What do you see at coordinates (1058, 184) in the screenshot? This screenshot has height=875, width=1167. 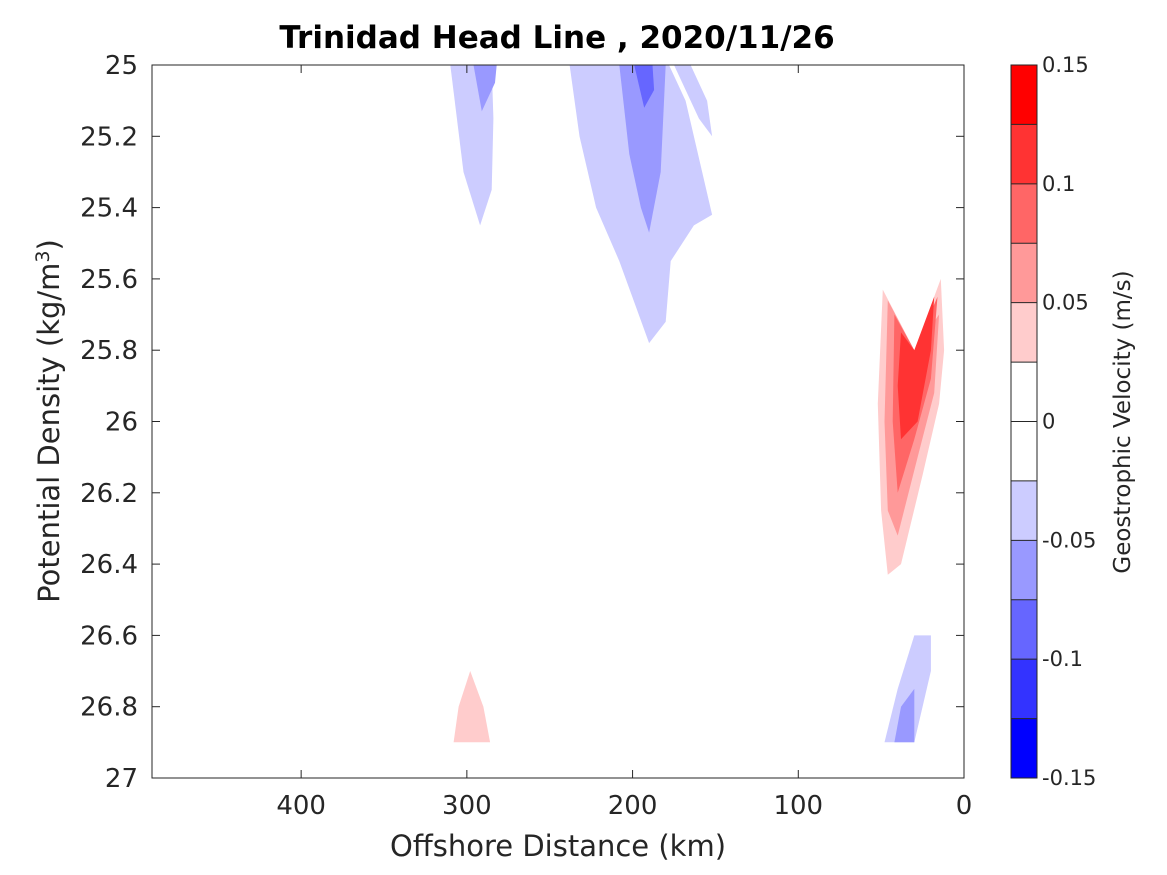 I see `colorbar-tick-label: 0.1` at bounding box center [1058, 184].